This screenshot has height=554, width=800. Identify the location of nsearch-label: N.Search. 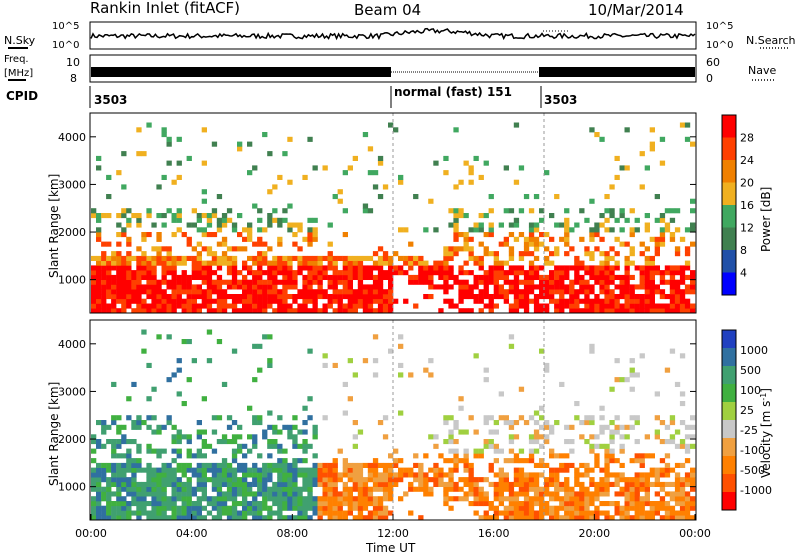
(771, 40).